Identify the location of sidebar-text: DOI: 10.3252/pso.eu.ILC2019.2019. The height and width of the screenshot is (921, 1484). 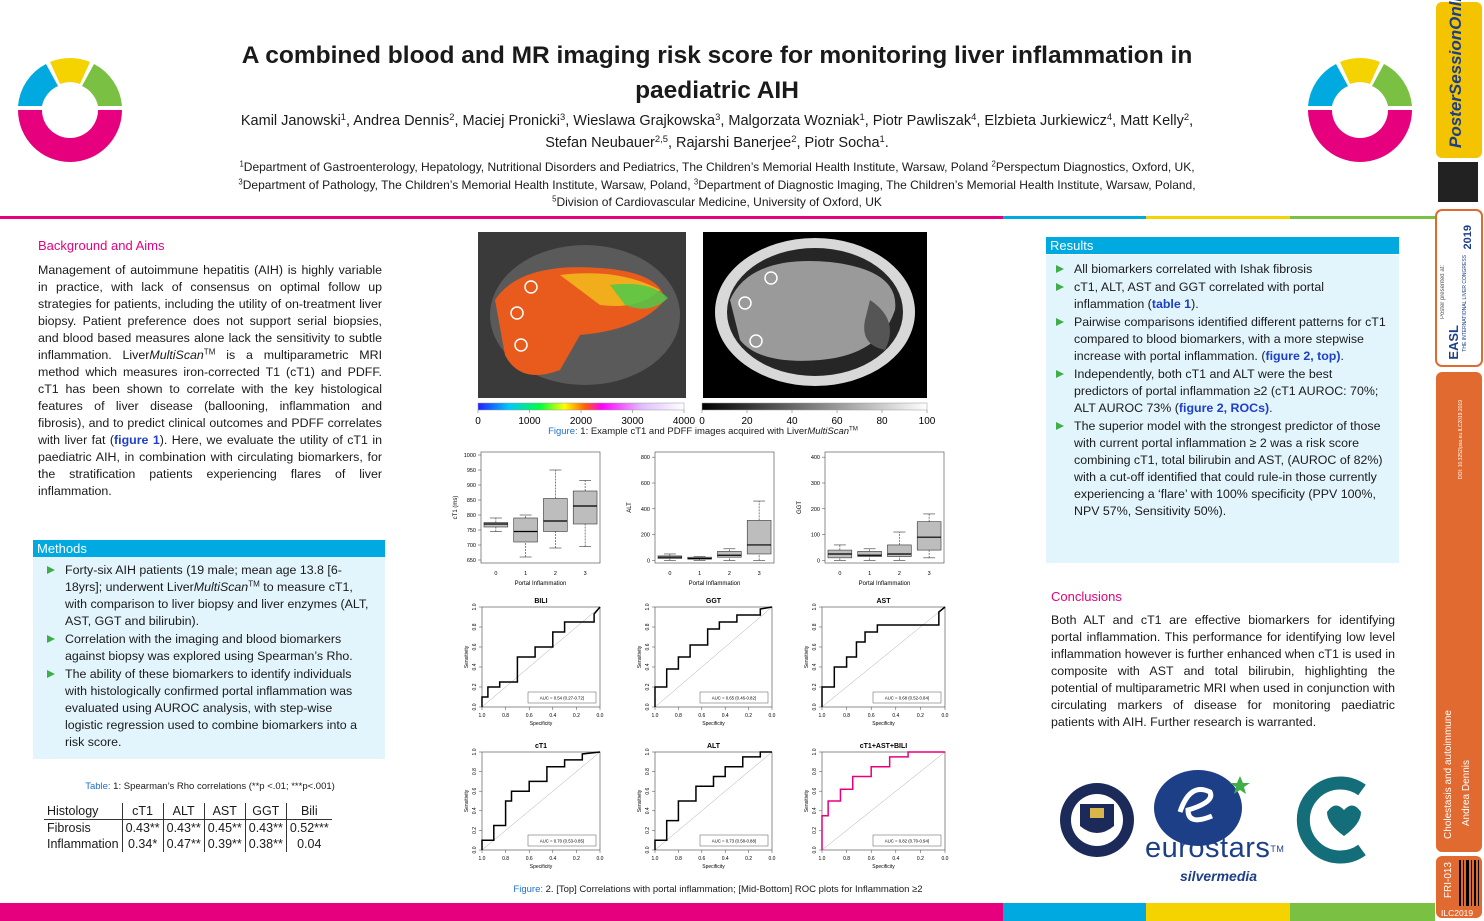
(1461, 439).